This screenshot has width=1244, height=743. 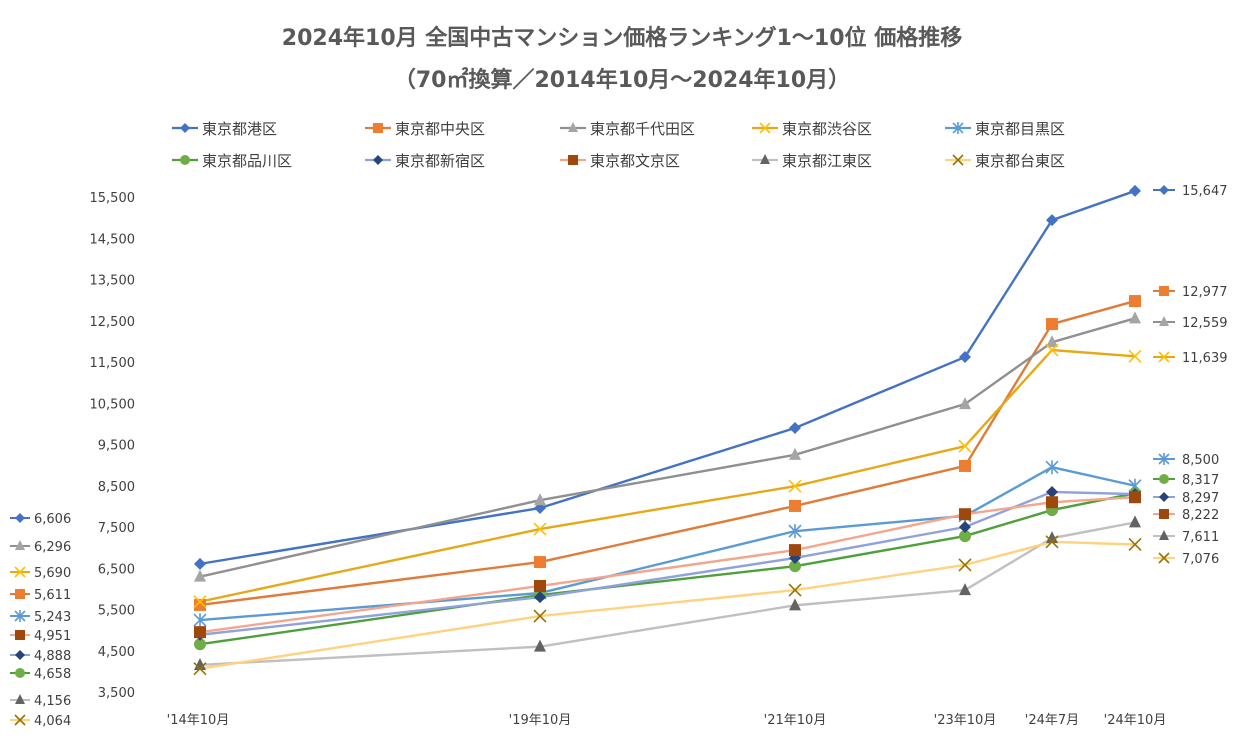 I want to click on y-tick-label: 15,500, so click(x=113, y=198).